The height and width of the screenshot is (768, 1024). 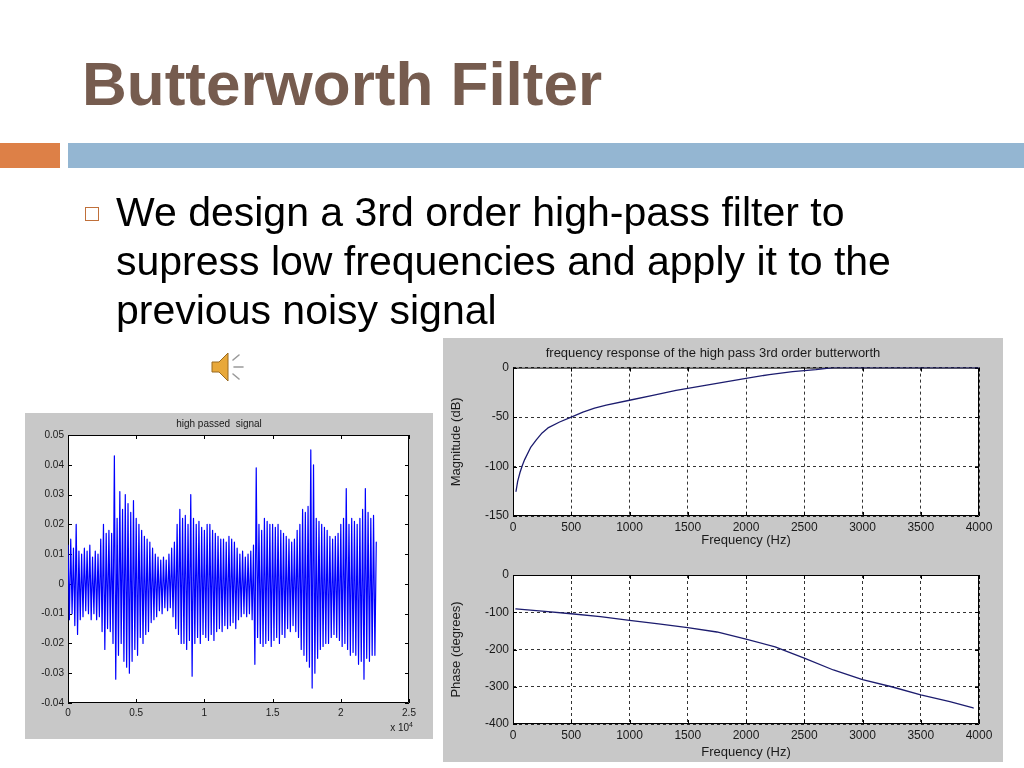 What do you see at coordinates (54, 464) in the screenshot?
I see `y-tick-label: 0.04` at bounding box center [54, 464].